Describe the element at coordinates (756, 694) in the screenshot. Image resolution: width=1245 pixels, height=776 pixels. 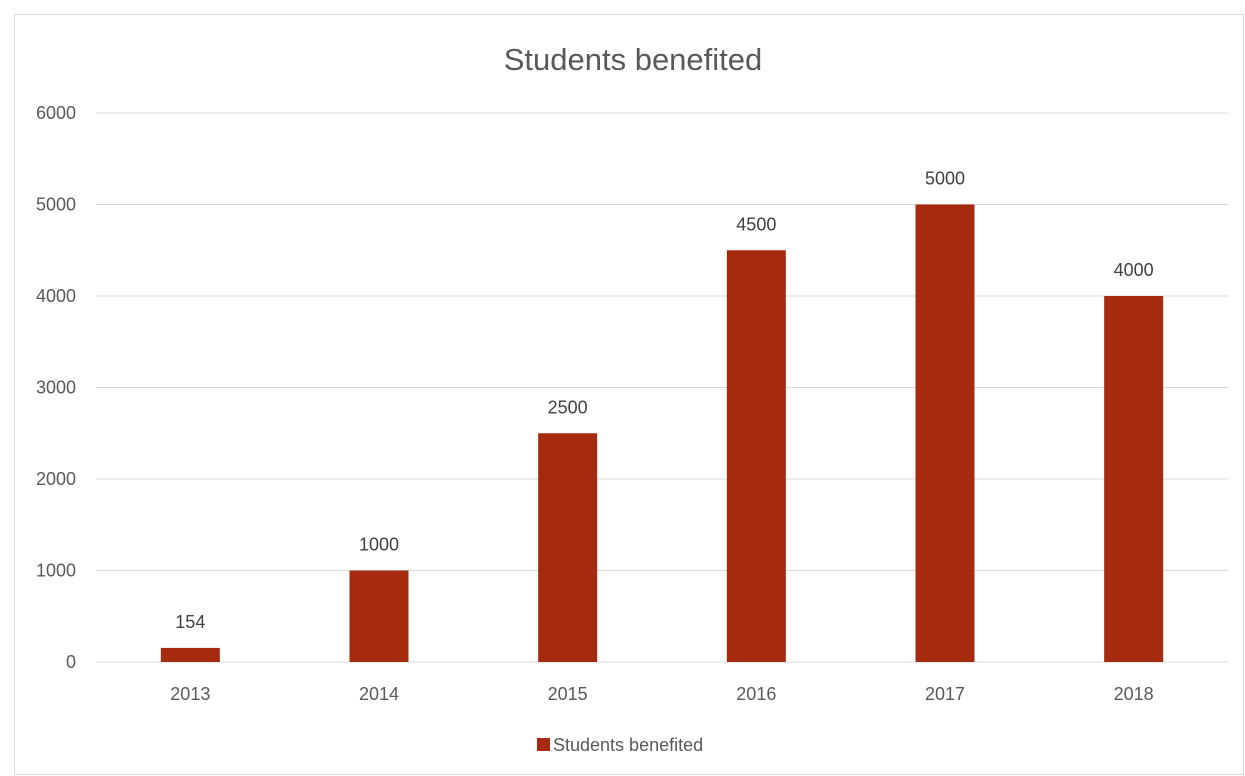
I see `x-tick-label-2016: 2016` at that location.